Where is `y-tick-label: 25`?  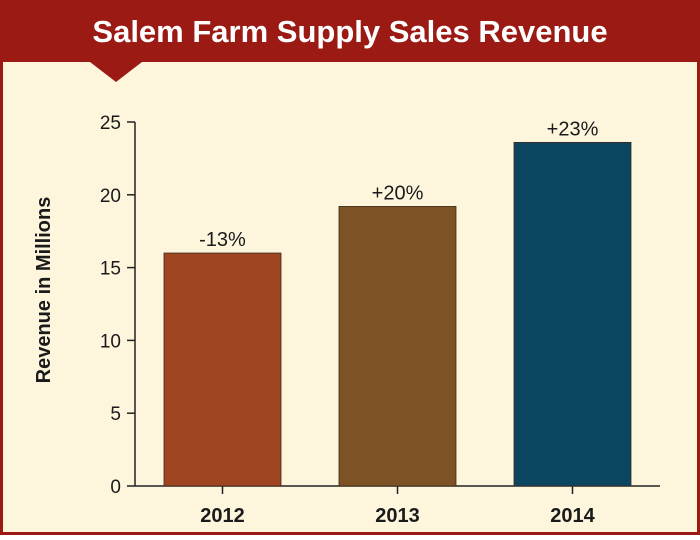
y-tick-label: 25 is located at coordinates (110, 123).